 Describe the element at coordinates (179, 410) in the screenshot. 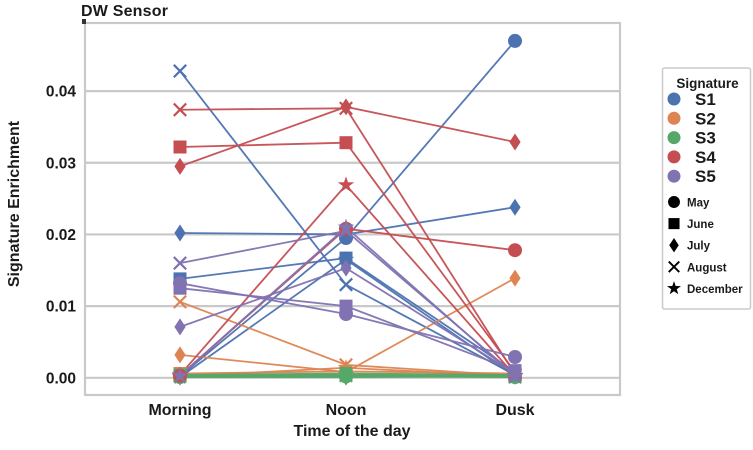

I see `x-tick-label: Morning` at that location.